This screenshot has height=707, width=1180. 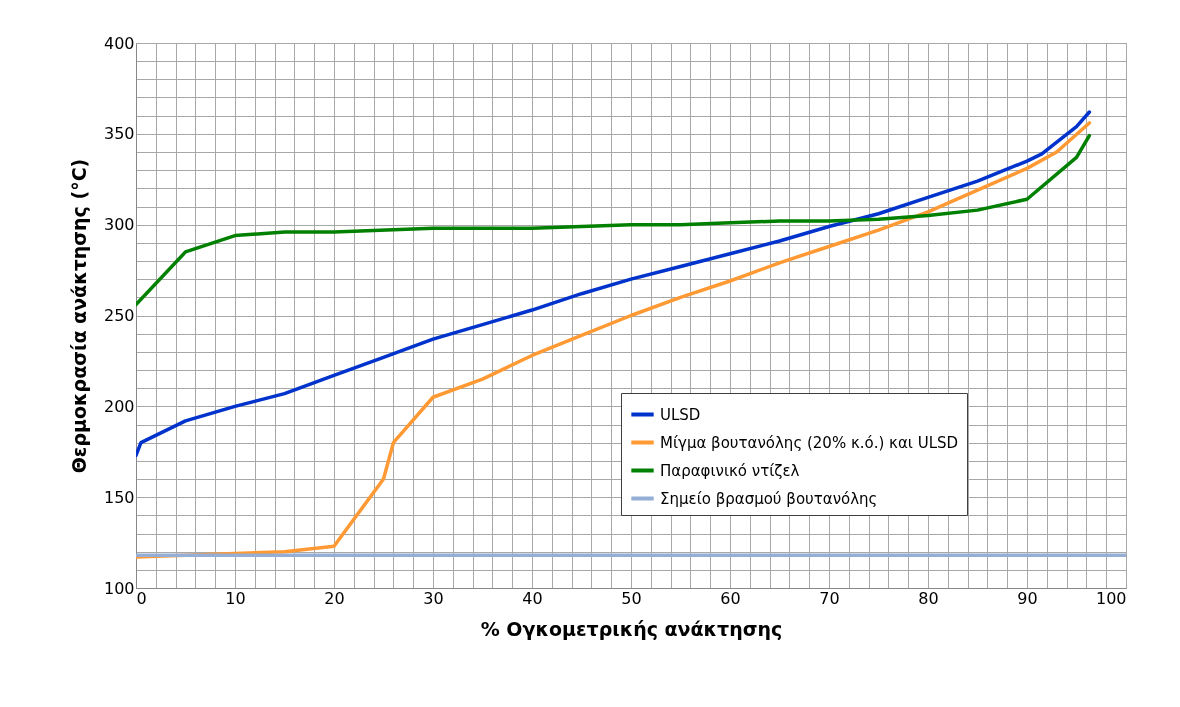 I want to click on legend-label: Μίγμα βουτανόλης (20% κ.ό.) και ULSD, so click(x=809, y=442).